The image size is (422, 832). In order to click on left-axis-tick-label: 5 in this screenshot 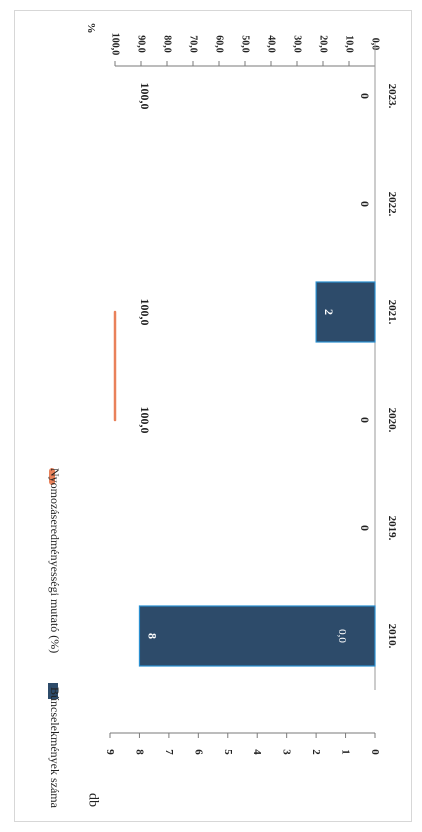, I will do `click(228, 752)`.